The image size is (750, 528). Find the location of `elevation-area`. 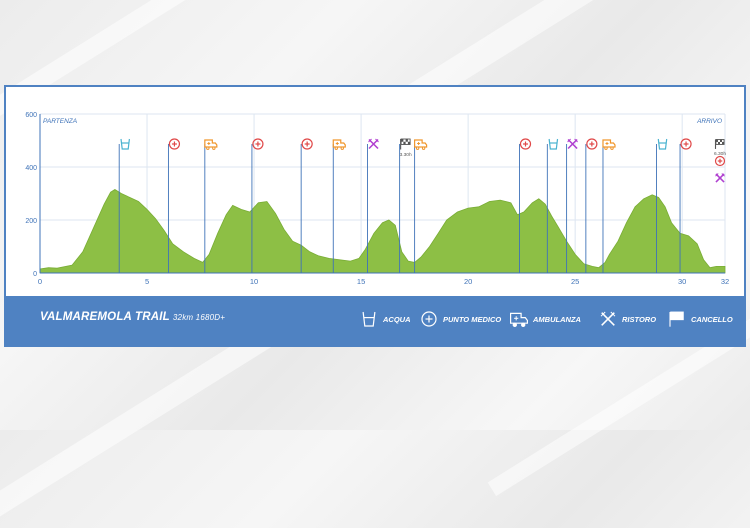

elevation-area is located at coordinates (382, 231).